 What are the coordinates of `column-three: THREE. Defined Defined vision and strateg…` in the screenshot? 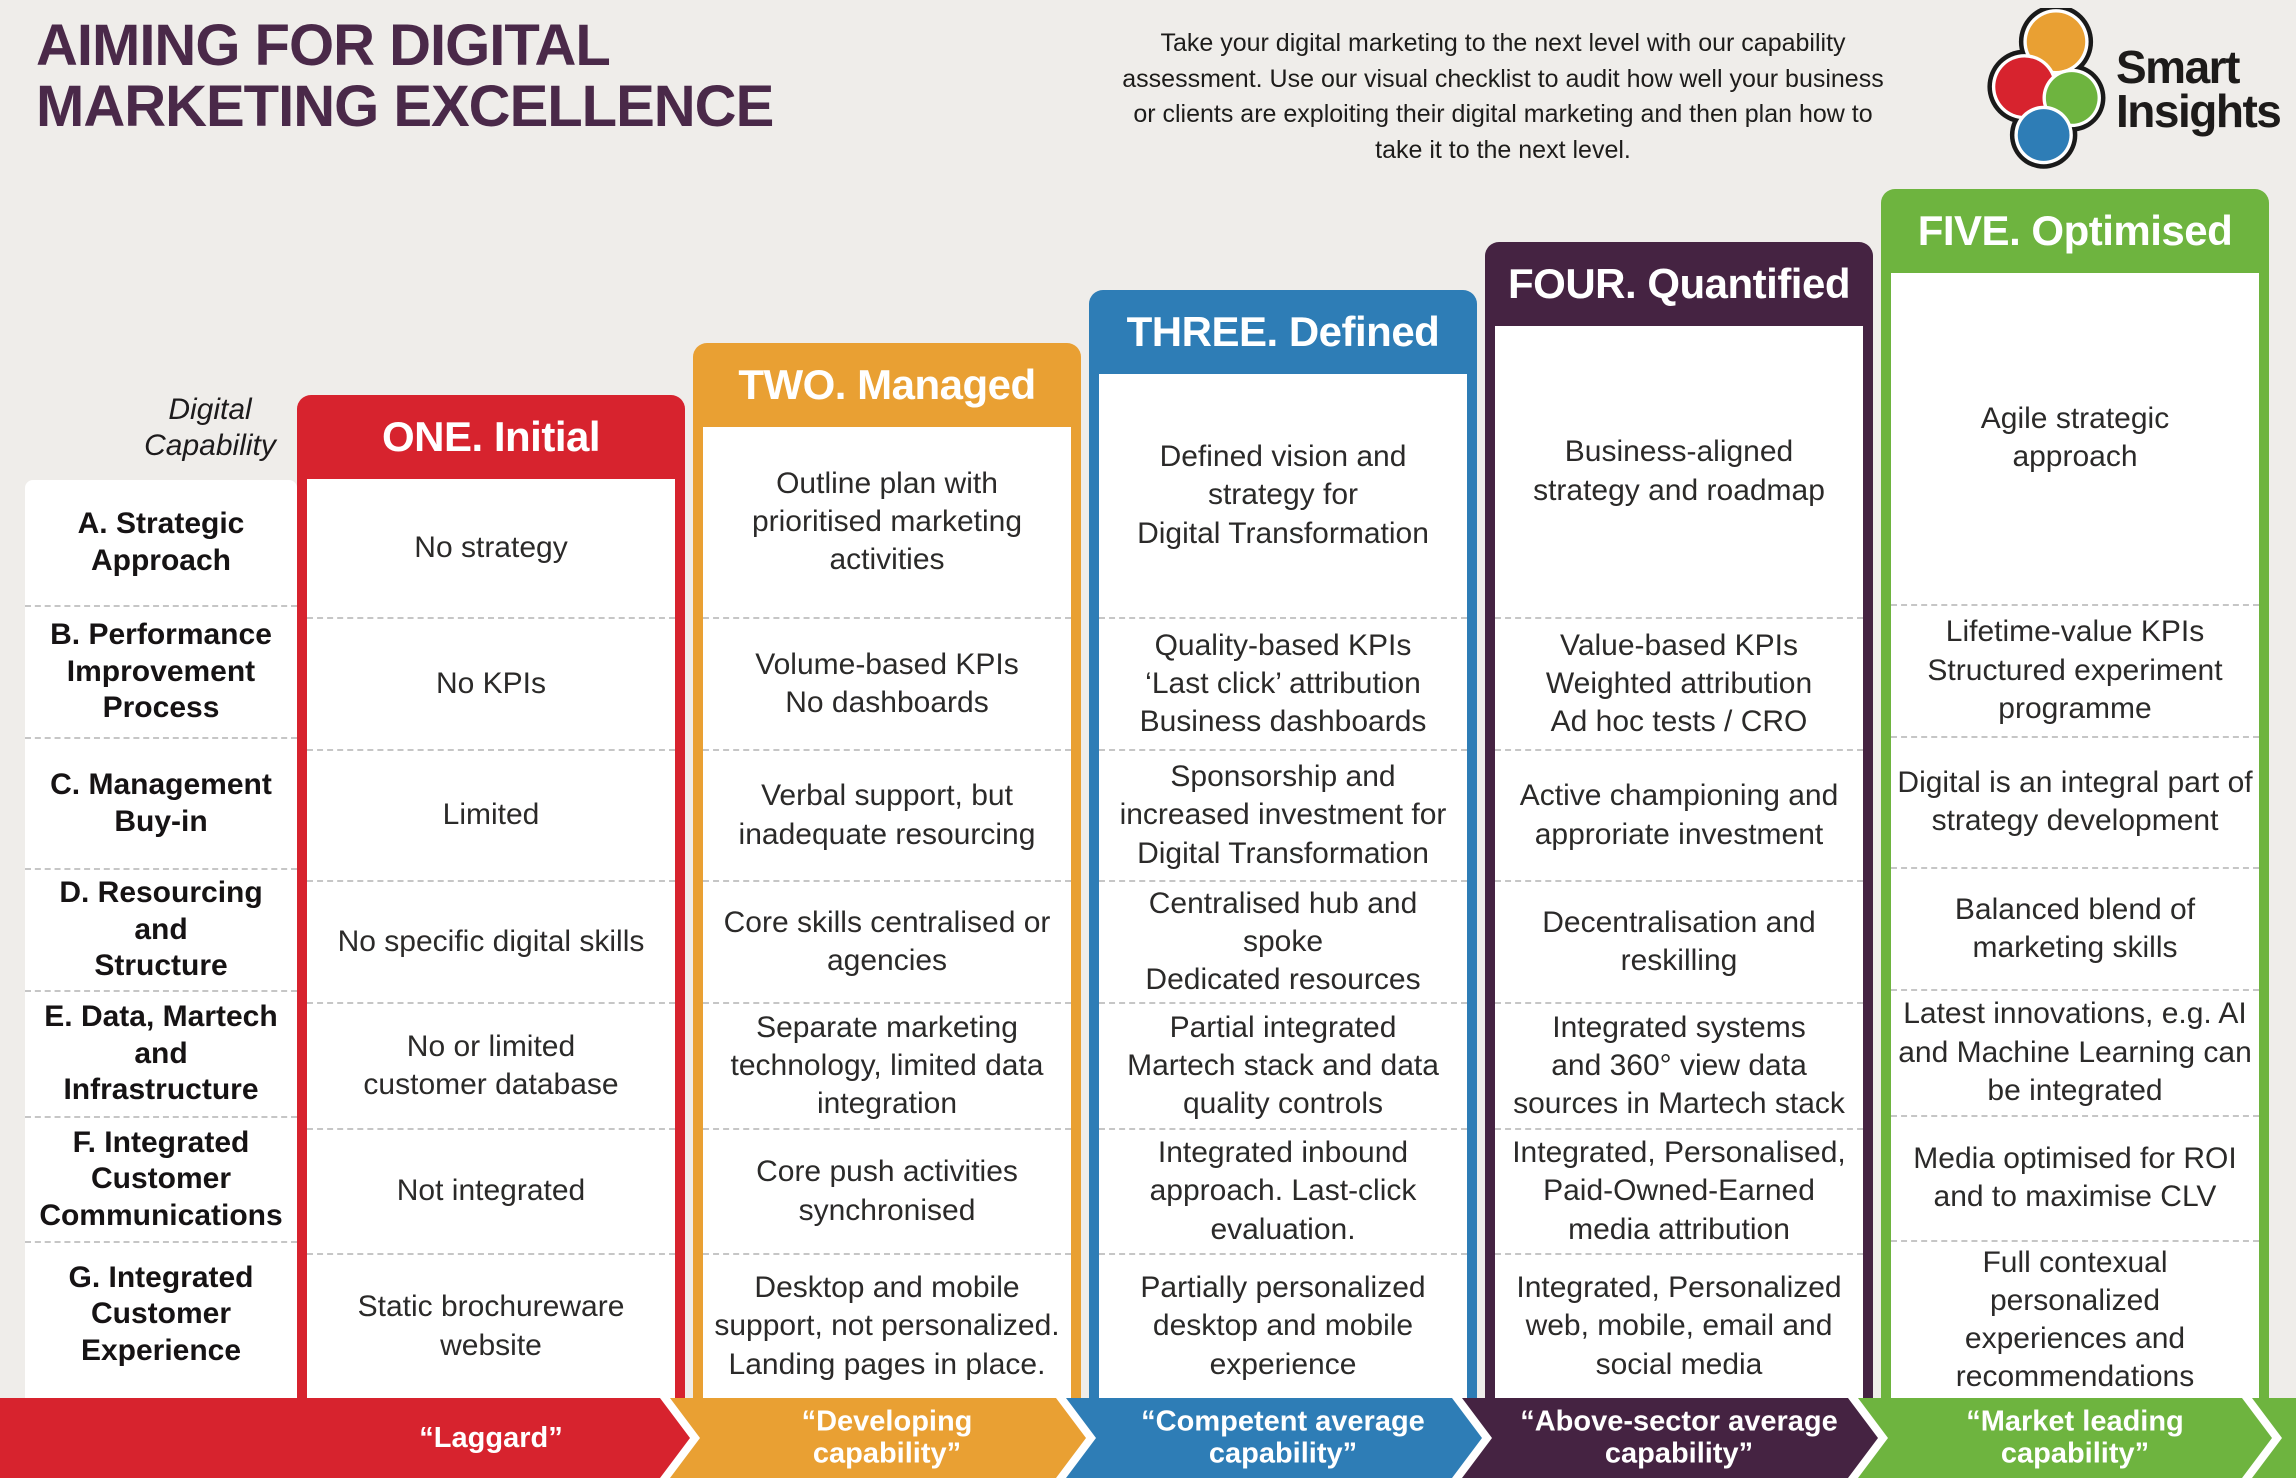 It's located at (1283, 844).